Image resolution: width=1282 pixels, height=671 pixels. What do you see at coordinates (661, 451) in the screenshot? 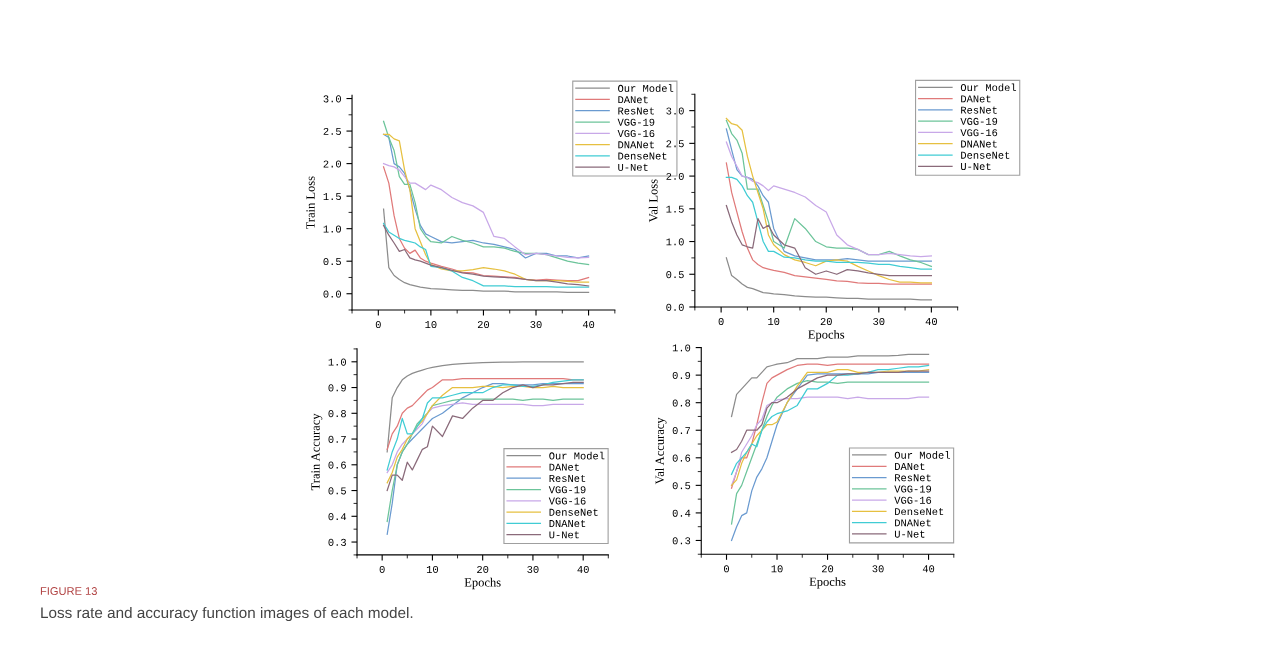
I see `y-axis-title: Val Accuracy` at bounding box center [661, 451].